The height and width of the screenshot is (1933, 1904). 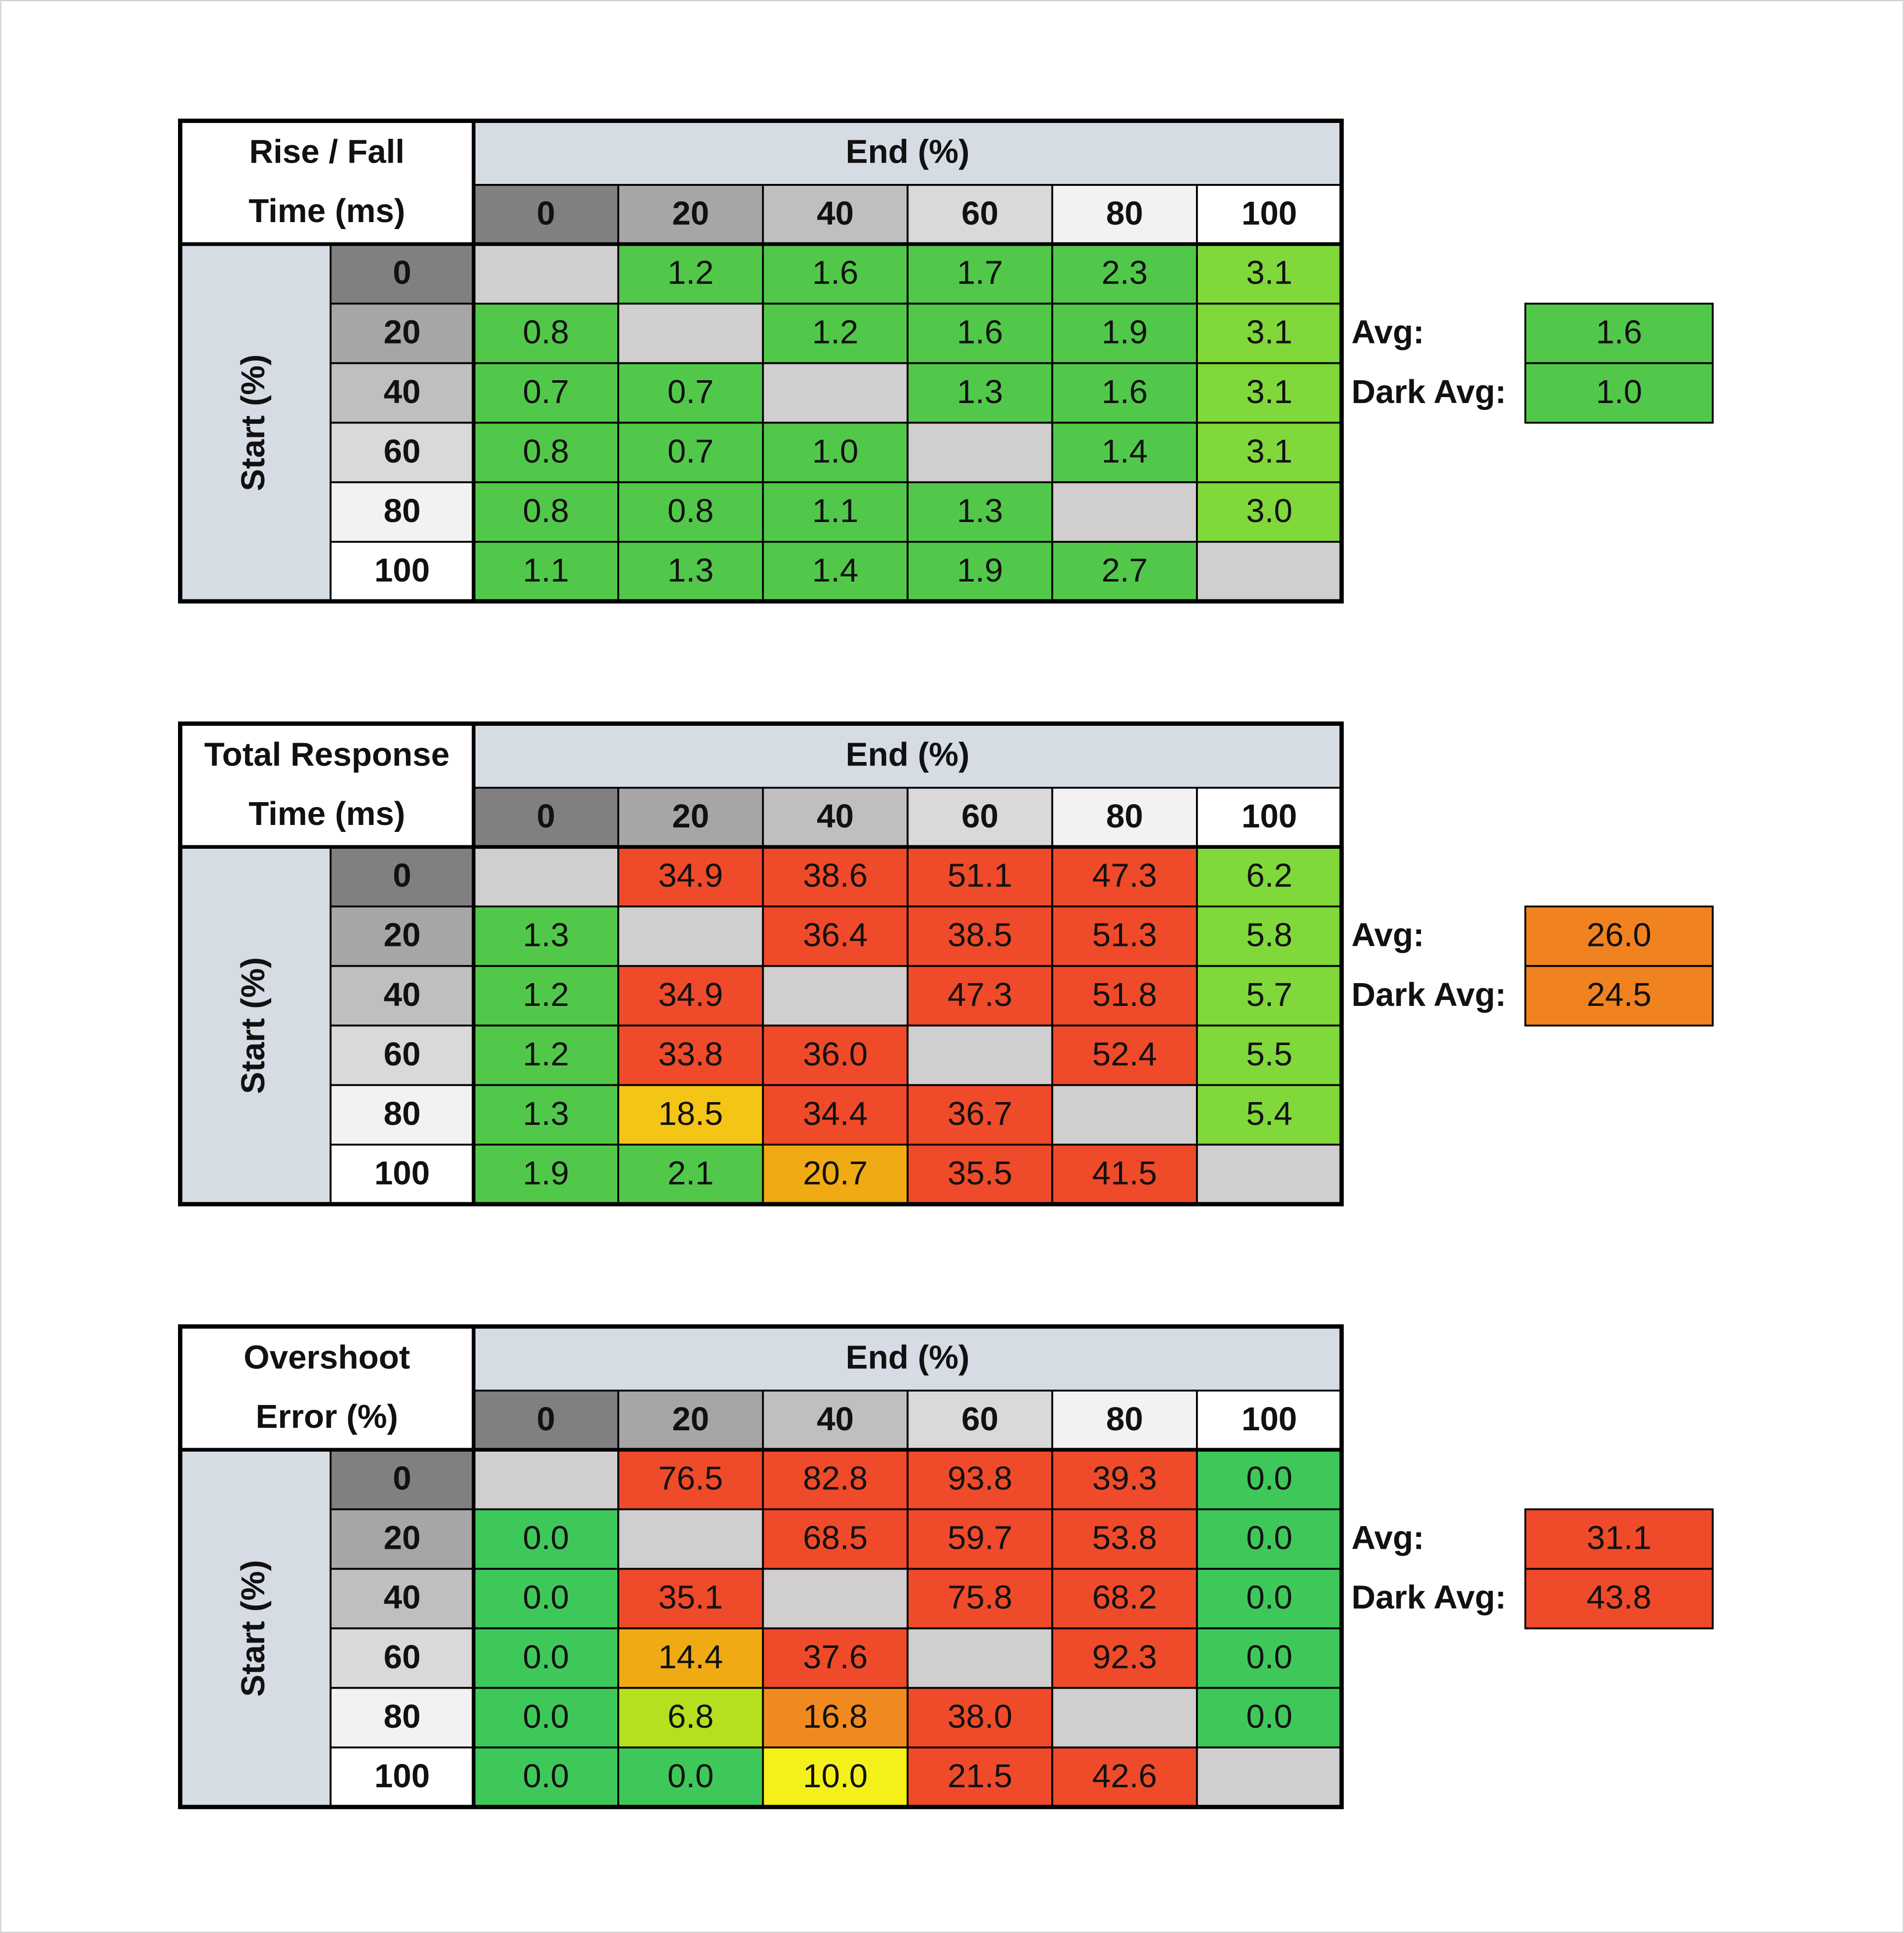 What do you see at coordinates (980, 1113) in the screenshot?
I see `cell-value: 36.7` at bounding box center [980, 1113].